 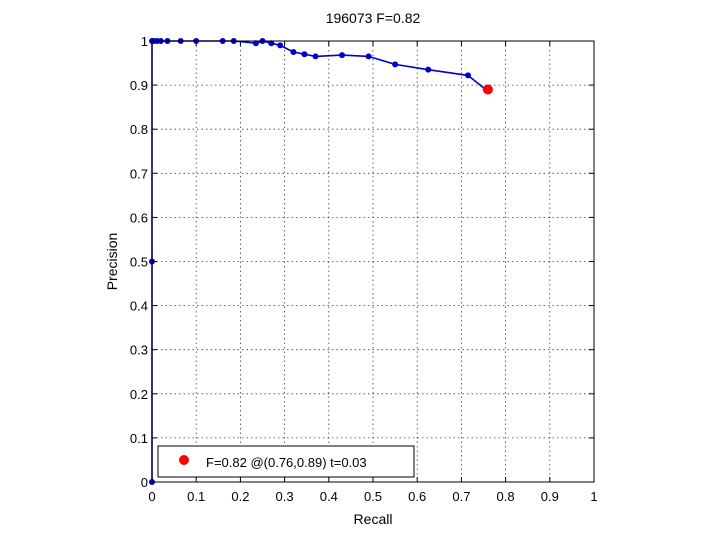 I want to click on y-tick-label: 0.2, so click(x=139, y=394).